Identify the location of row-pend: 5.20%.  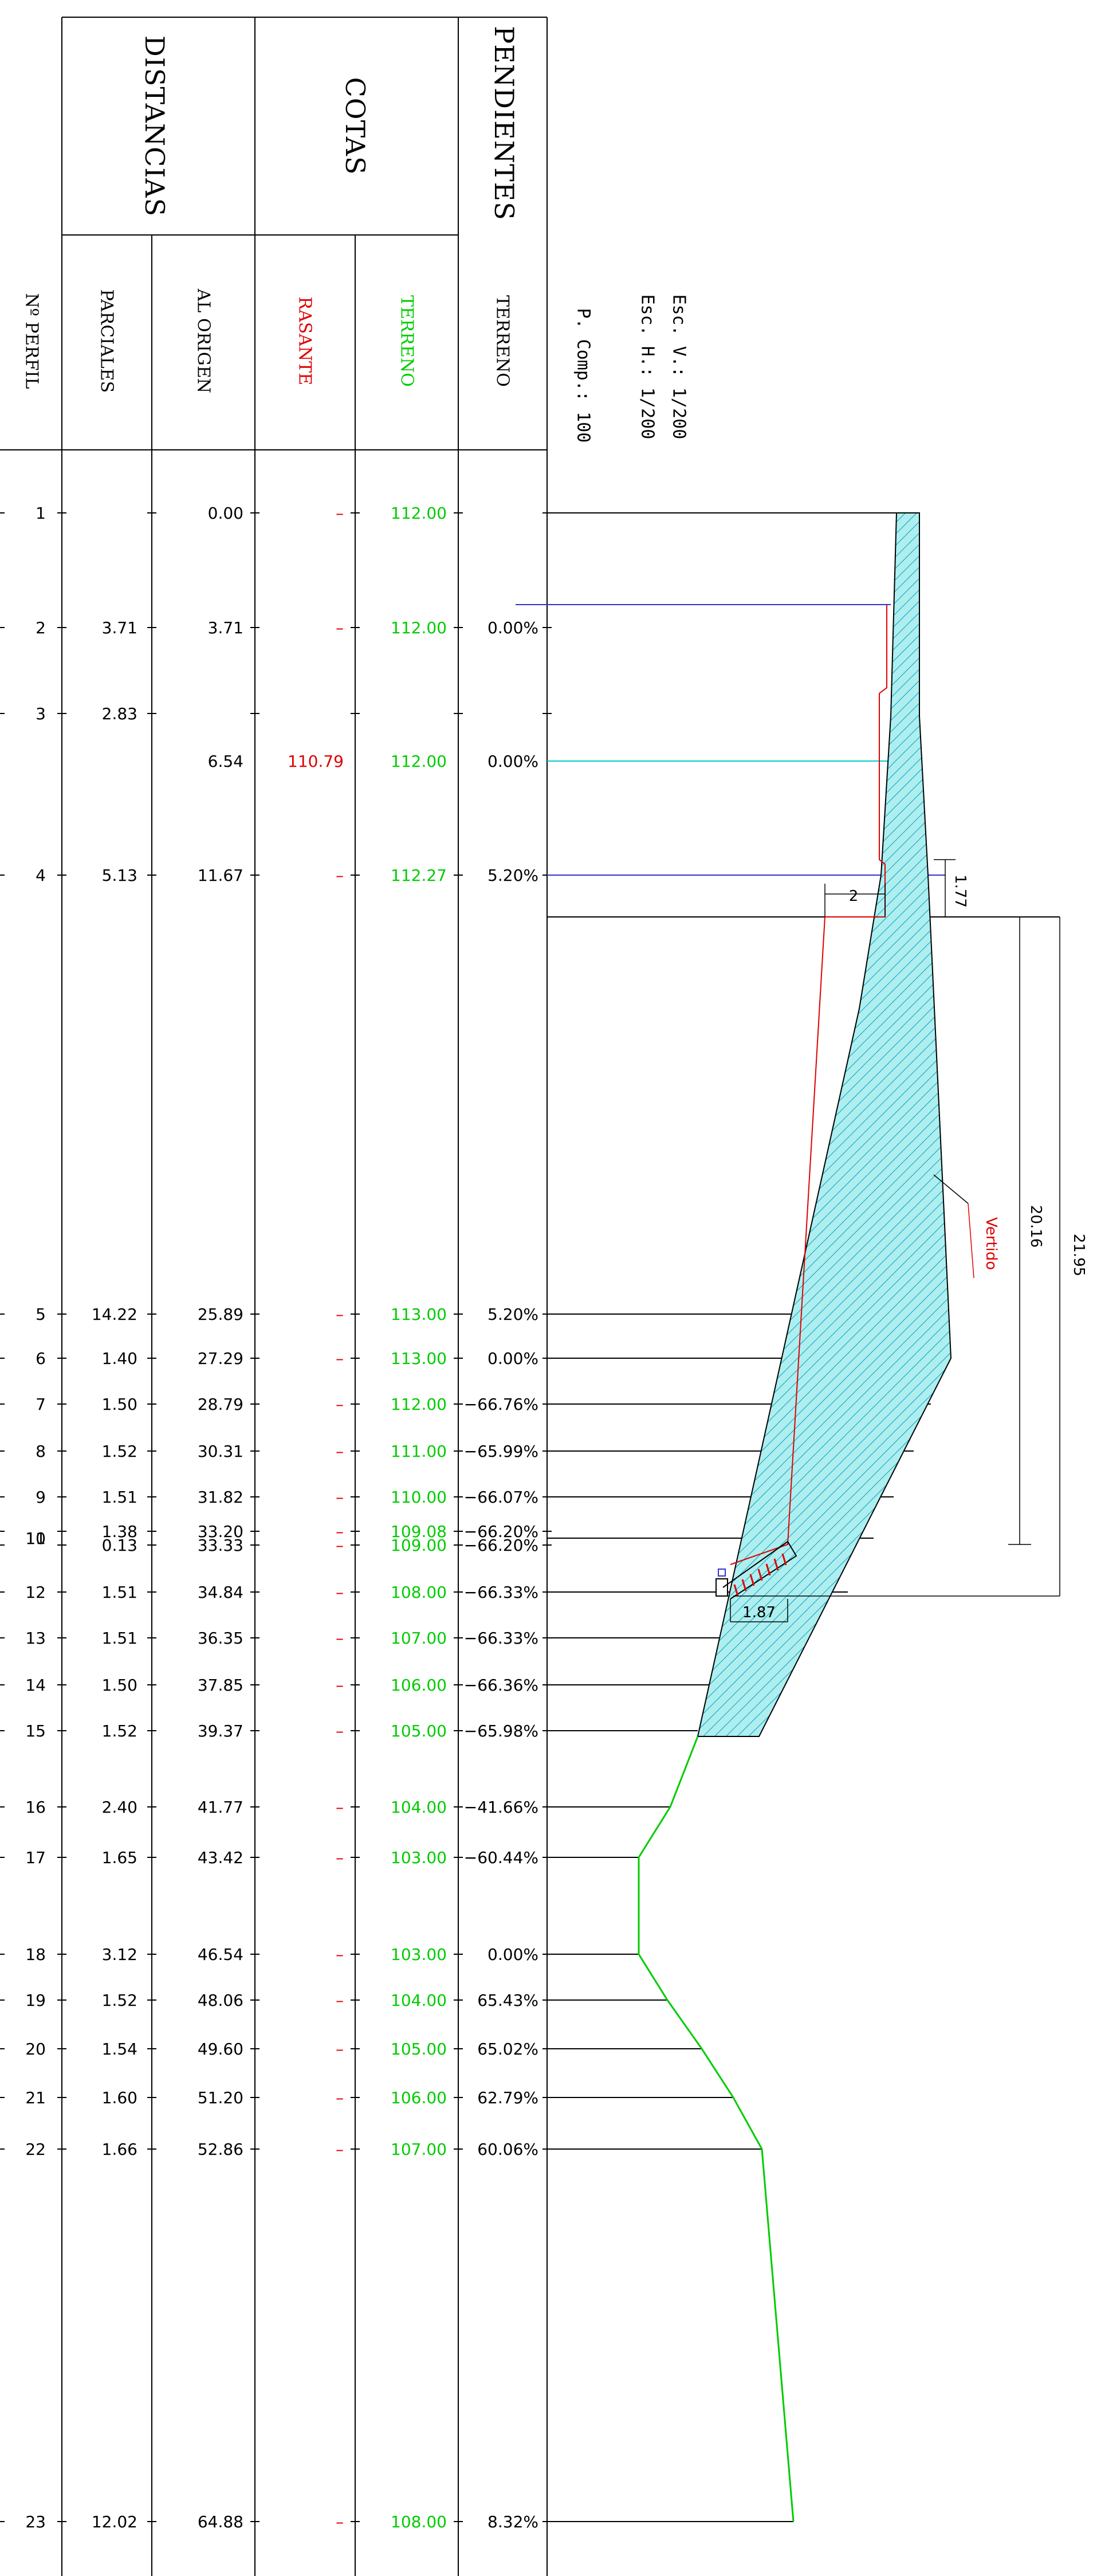
(512, 875).